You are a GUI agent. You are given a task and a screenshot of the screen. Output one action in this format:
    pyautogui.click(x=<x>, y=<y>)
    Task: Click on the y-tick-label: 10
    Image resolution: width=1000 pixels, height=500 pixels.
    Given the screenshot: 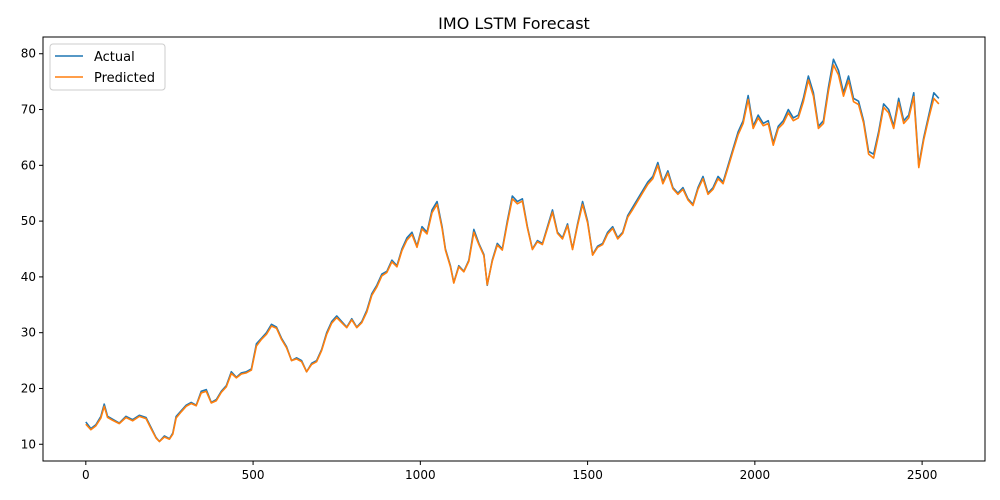 What is the action you would take?
    pyautogui.click(x=28, y=444)
    